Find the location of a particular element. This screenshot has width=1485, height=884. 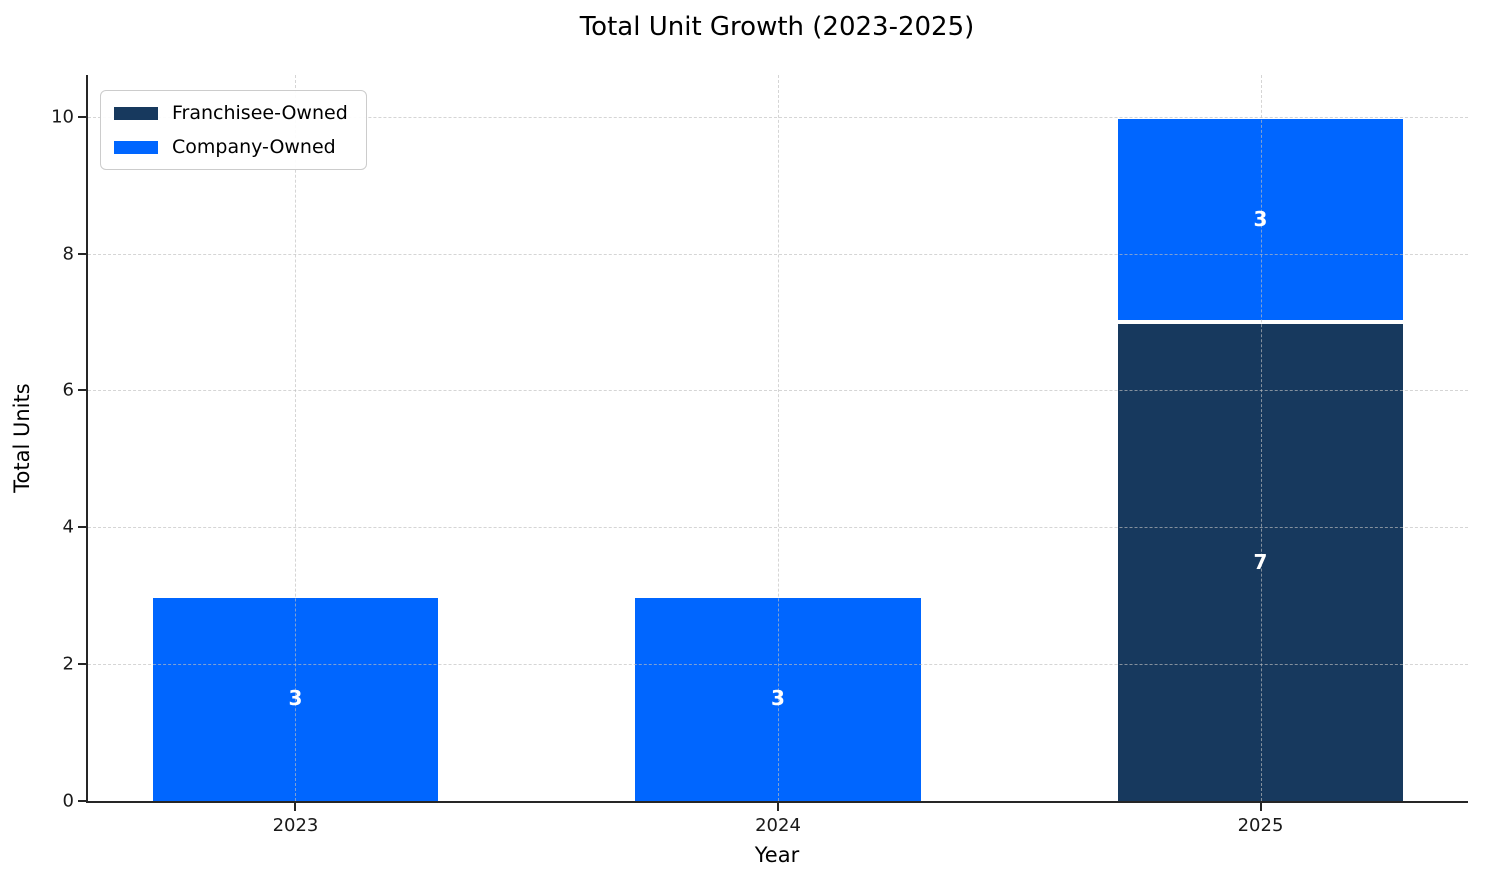

x-axis-label: Year is located at coordinates (777, 855).